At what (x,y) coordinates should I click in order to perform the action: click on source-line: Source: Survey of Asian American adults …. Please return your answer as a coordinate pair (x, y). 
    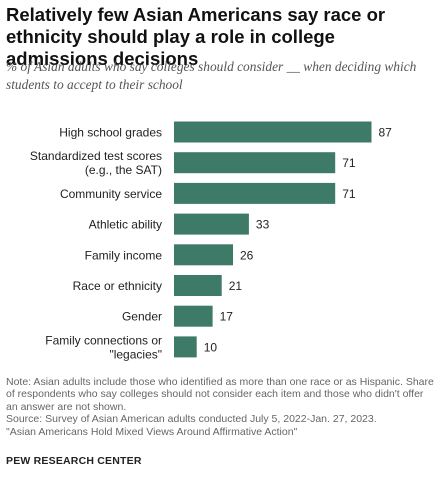
    Looking at the image, I should click on (191, 419).